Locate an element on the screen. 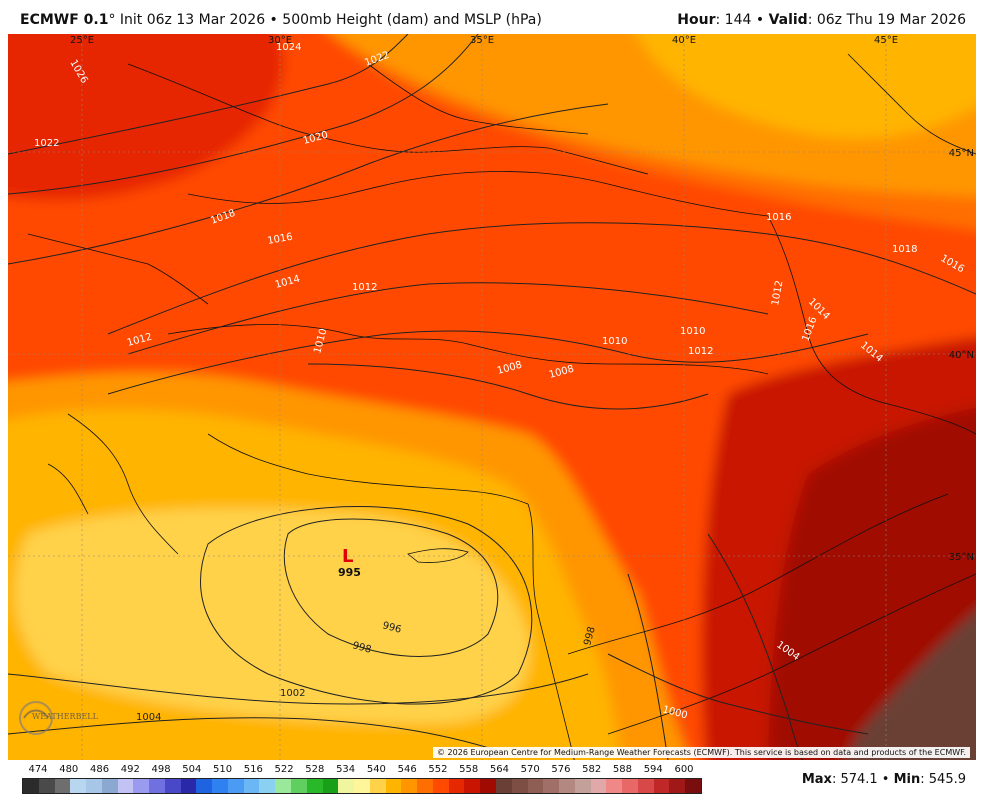 The width and height of the screenshot is (984, 808). lat-label-35: 35°N is located at coordinates (961, 557).